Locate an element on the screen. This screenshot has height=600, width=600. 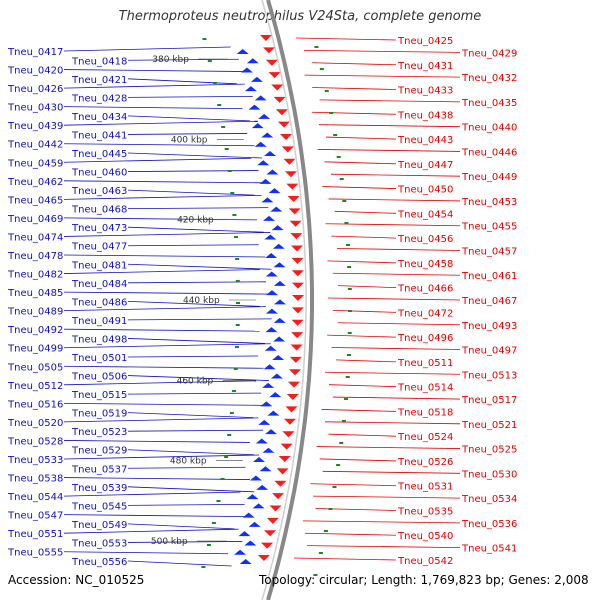
gene-label-tneu_0512: Tneu_0512 is located at coordinates (35, 386).